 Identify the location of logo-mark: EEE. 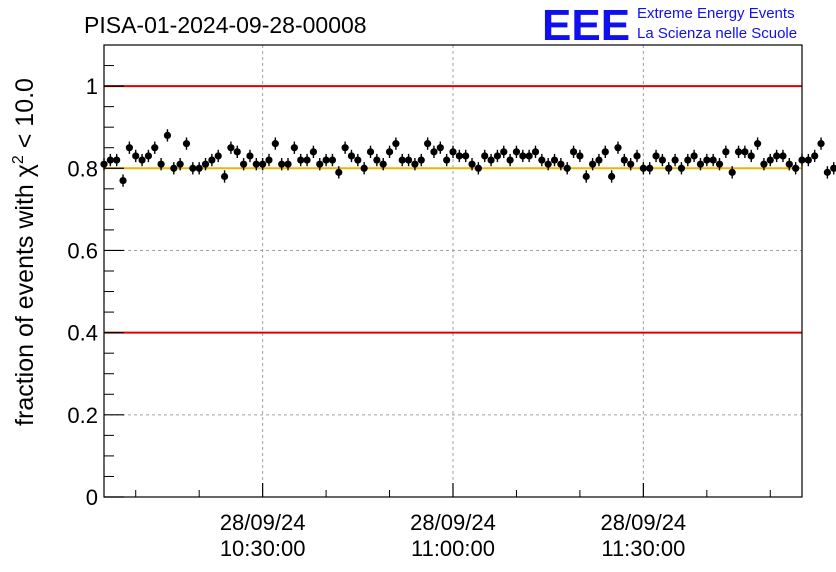
(586, 25).